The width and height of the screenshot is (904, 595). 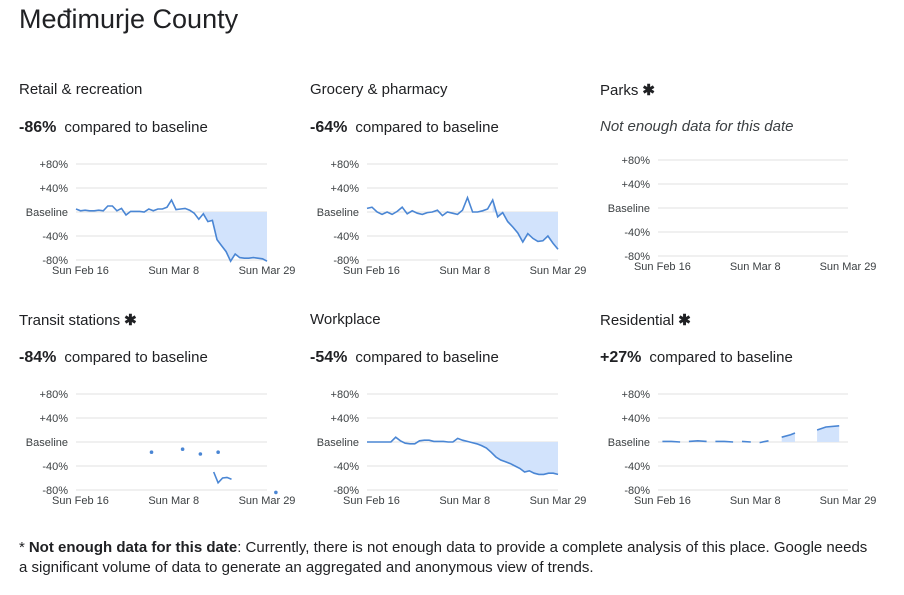 I want to click on percent-change: -54%, so click(x=329, y=357).